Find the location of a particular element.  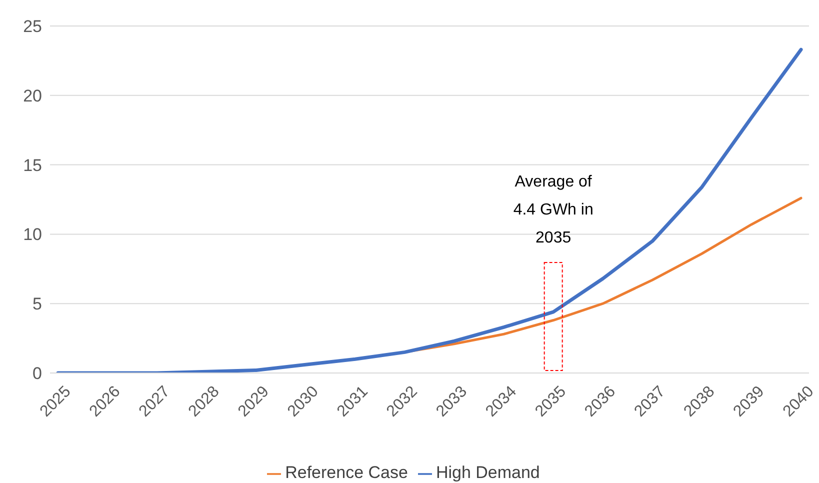

legend-label: Reference Case is located at coordinates (346, 472).